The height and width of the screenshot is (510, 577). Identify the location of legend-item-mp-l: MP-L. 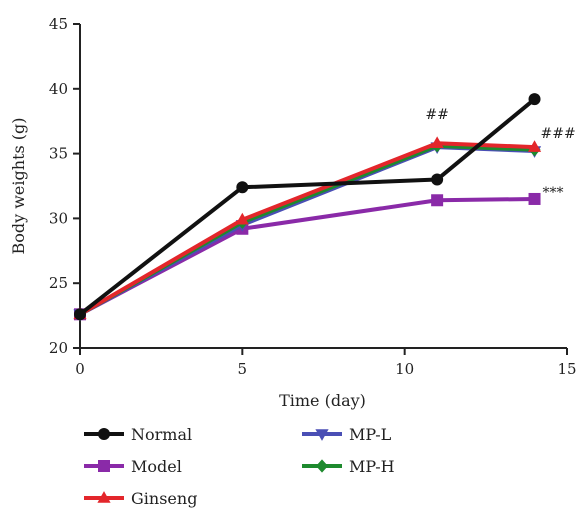
(347, 434).